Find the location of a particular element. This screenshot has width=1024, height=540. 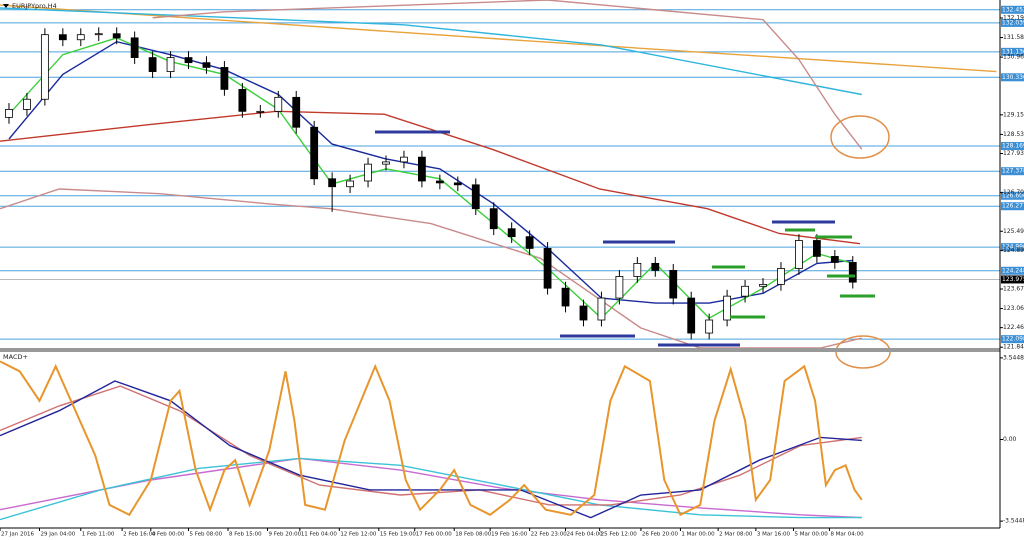

x-tick-label: 4 Feb 00:00 is located at coordinates (168, 535).